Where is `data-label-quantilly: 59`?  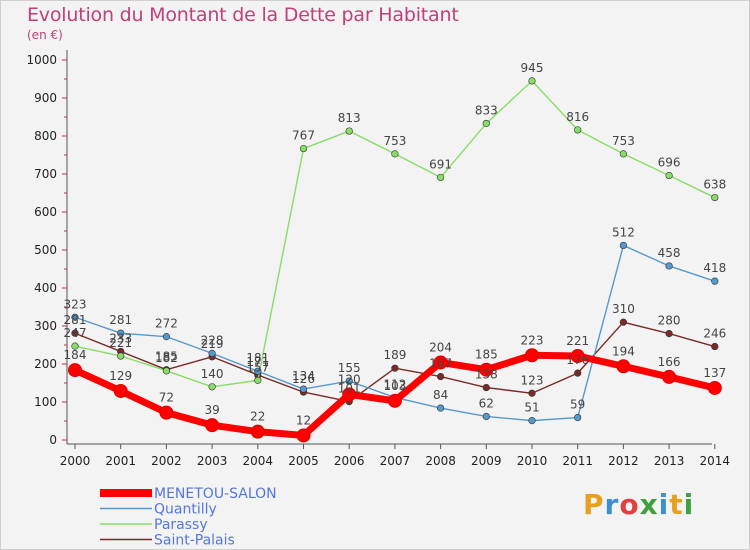
data-label-quantilly: 59 is located at coordinates (577, 405).